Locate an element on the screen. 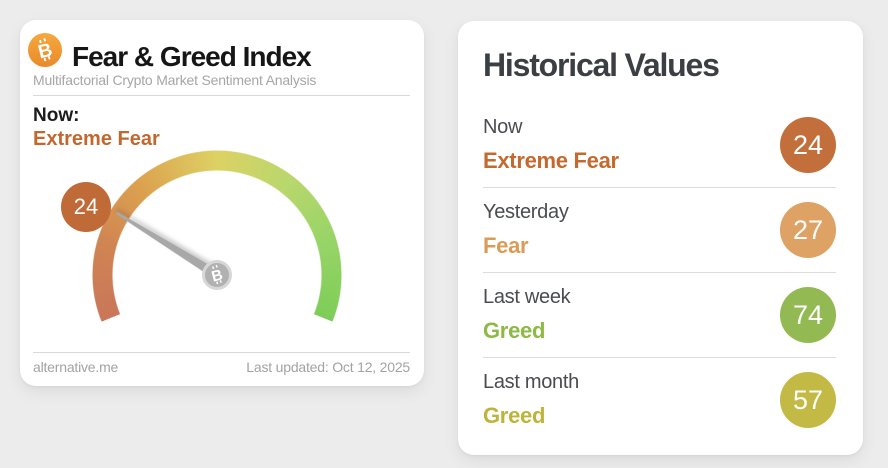  row-value-badge: 27 is located at coordinates (808, 230).